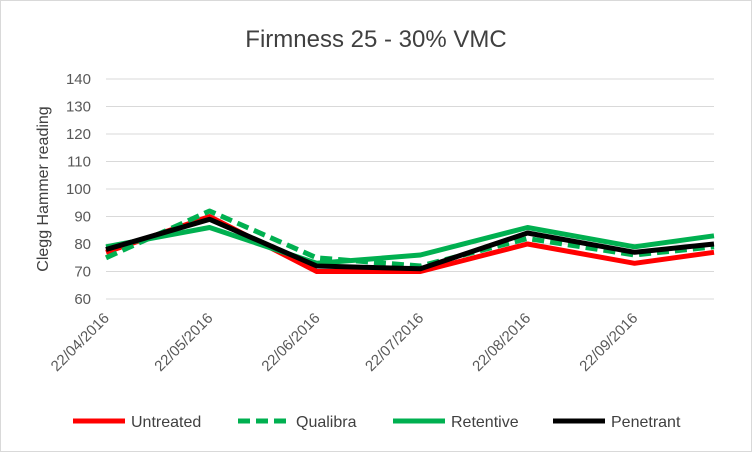 The image size is (752, 452). I want to click on y-tick-label: 120, so click(78, 134).